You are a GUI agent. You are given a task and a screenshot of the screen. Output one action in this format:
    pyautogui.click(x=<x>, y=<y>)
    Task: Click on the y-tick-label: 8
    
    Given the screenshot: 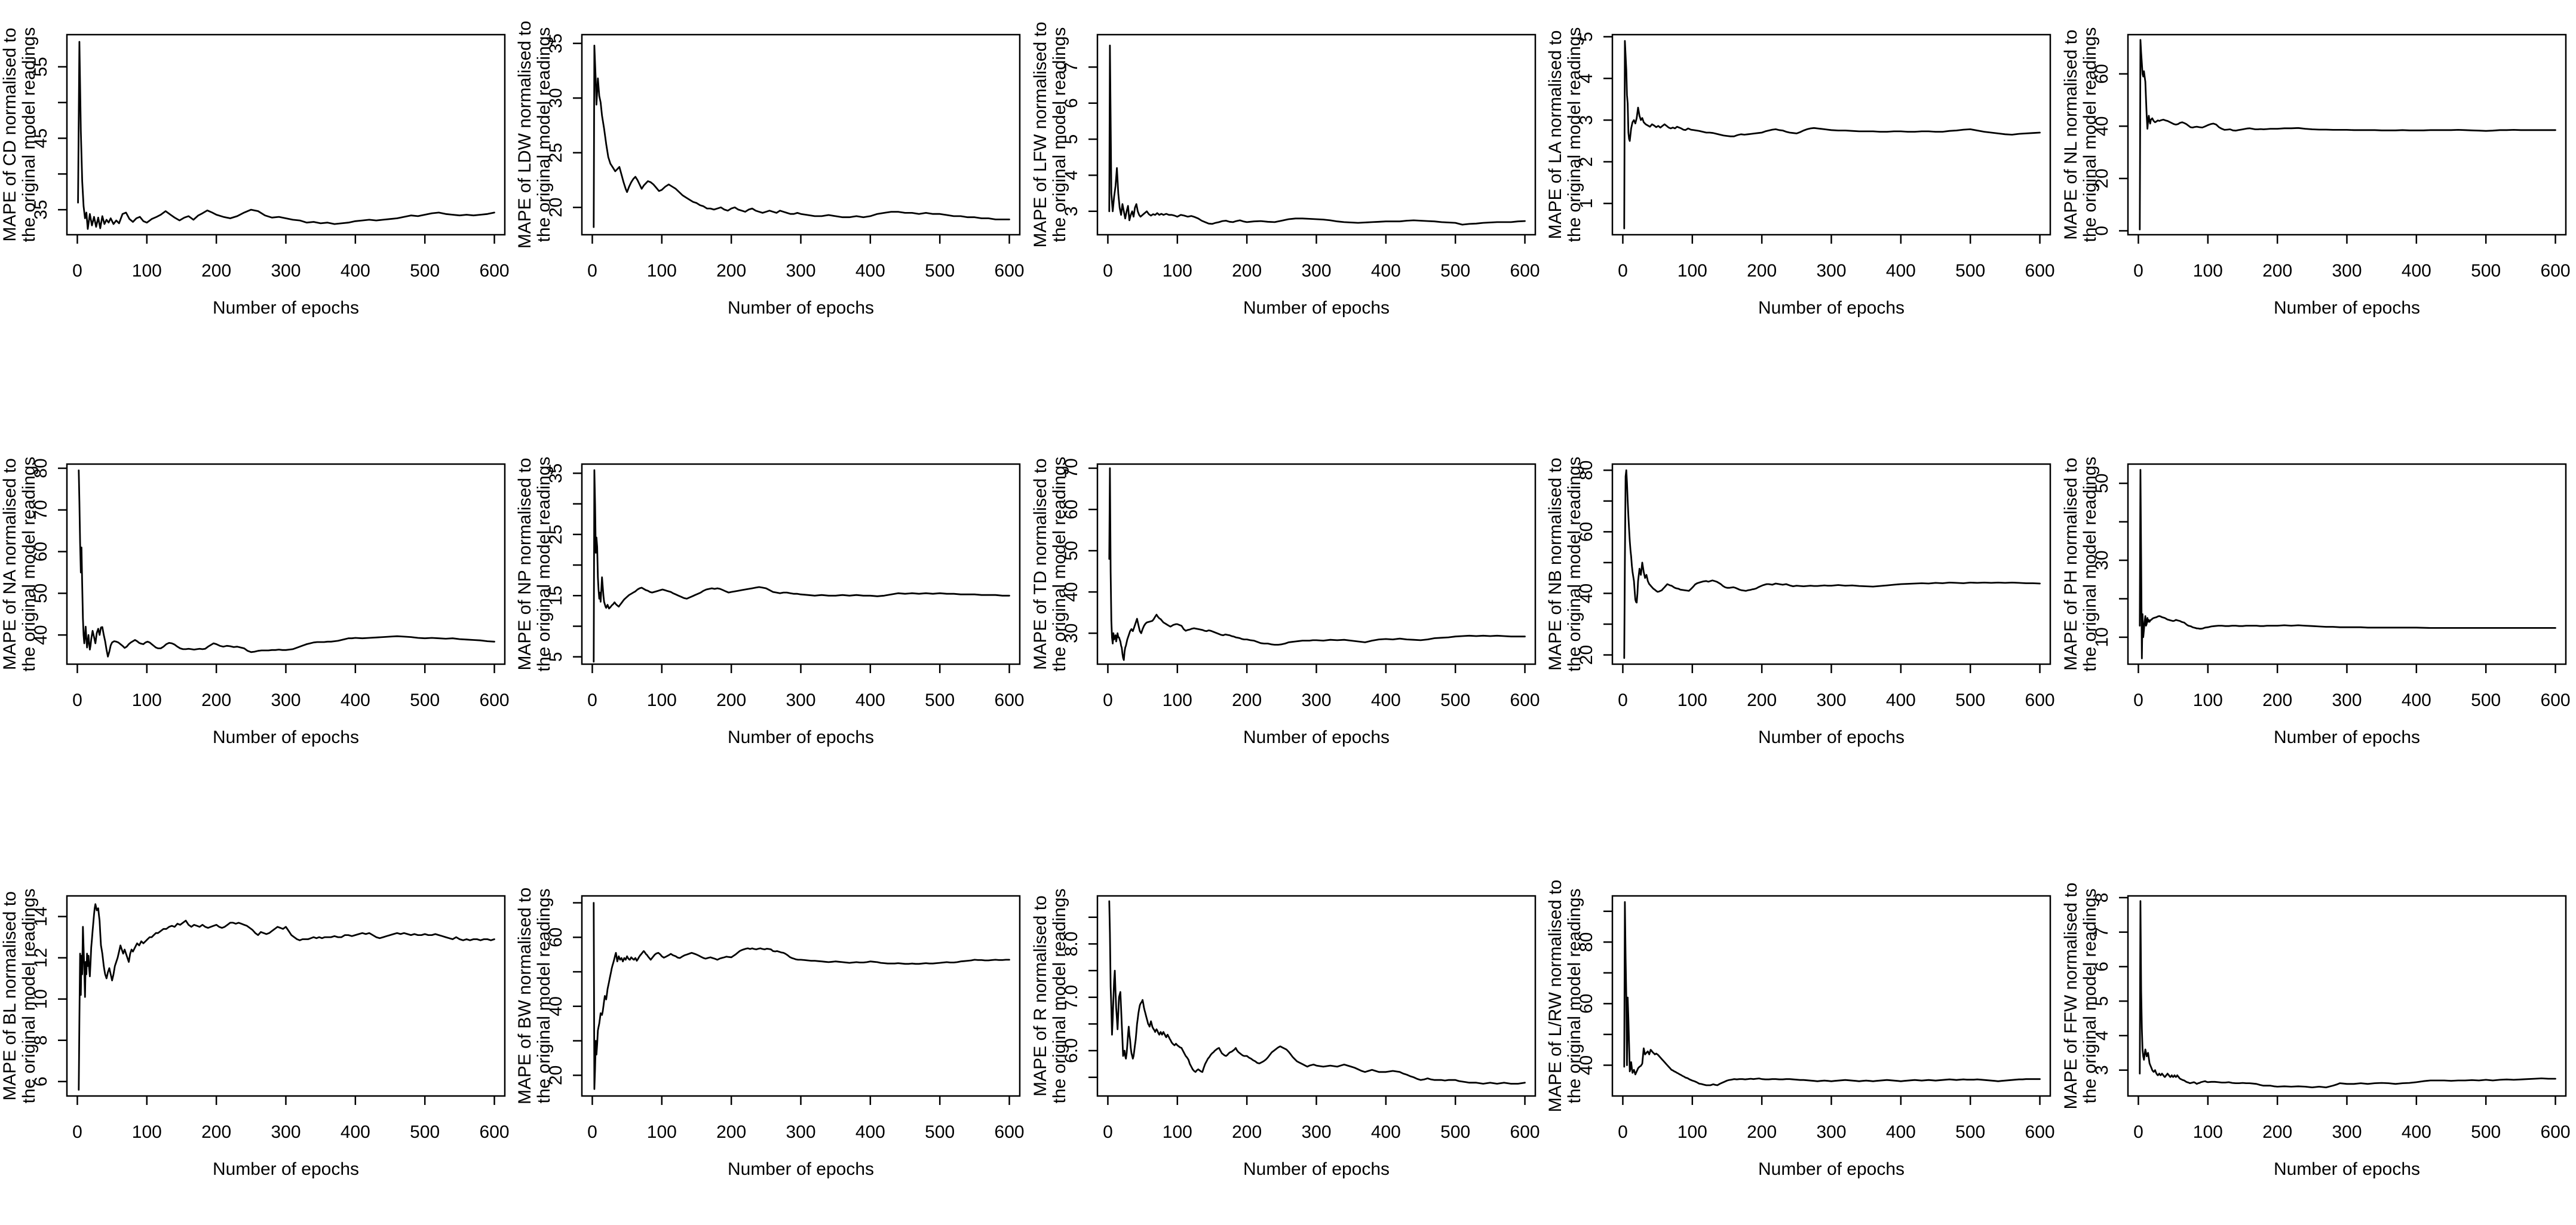 What is the action you would take?
    pyautogui.click(x=2102, y=898)
    